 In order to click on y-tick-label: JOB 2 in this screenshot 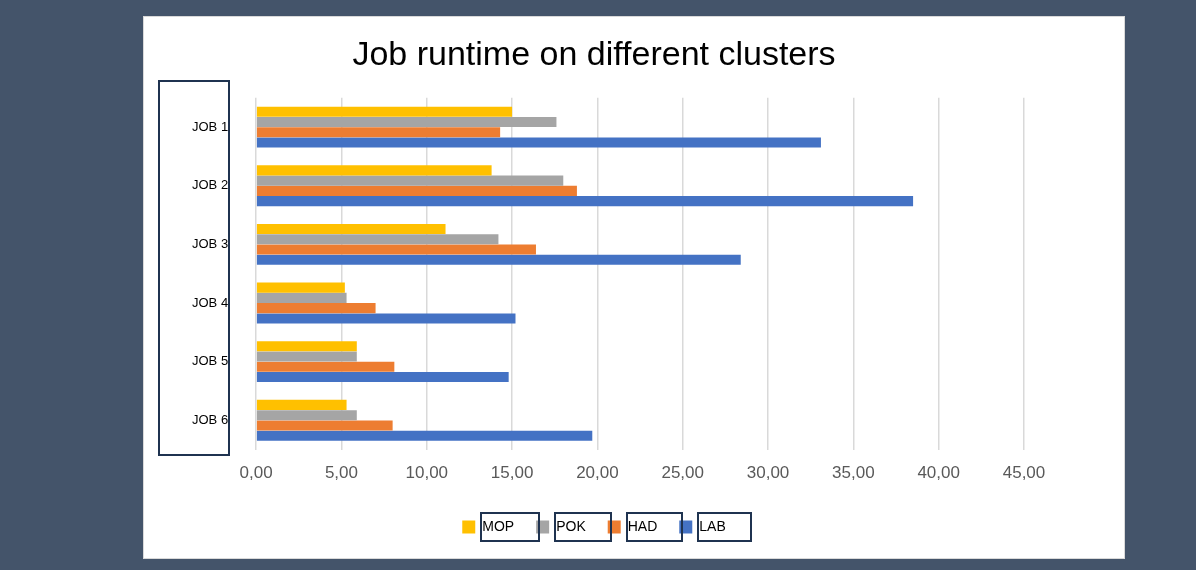, I will do `click(210, 185)`.